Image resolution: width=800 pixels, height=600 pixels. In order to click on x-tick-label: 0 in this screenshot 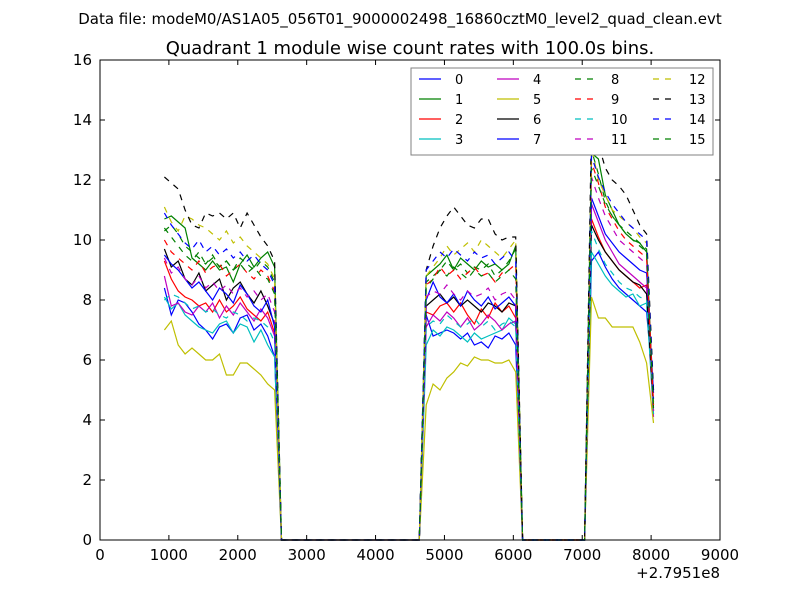, I will do `click(100, 555)`.